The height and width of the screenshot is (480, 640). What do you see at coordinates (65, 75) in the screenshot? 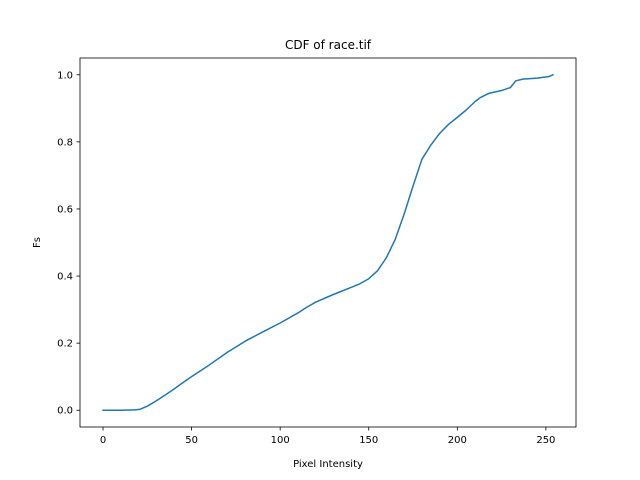
I see `y-tick-label: 1.0` at bounding box center [65, 75].